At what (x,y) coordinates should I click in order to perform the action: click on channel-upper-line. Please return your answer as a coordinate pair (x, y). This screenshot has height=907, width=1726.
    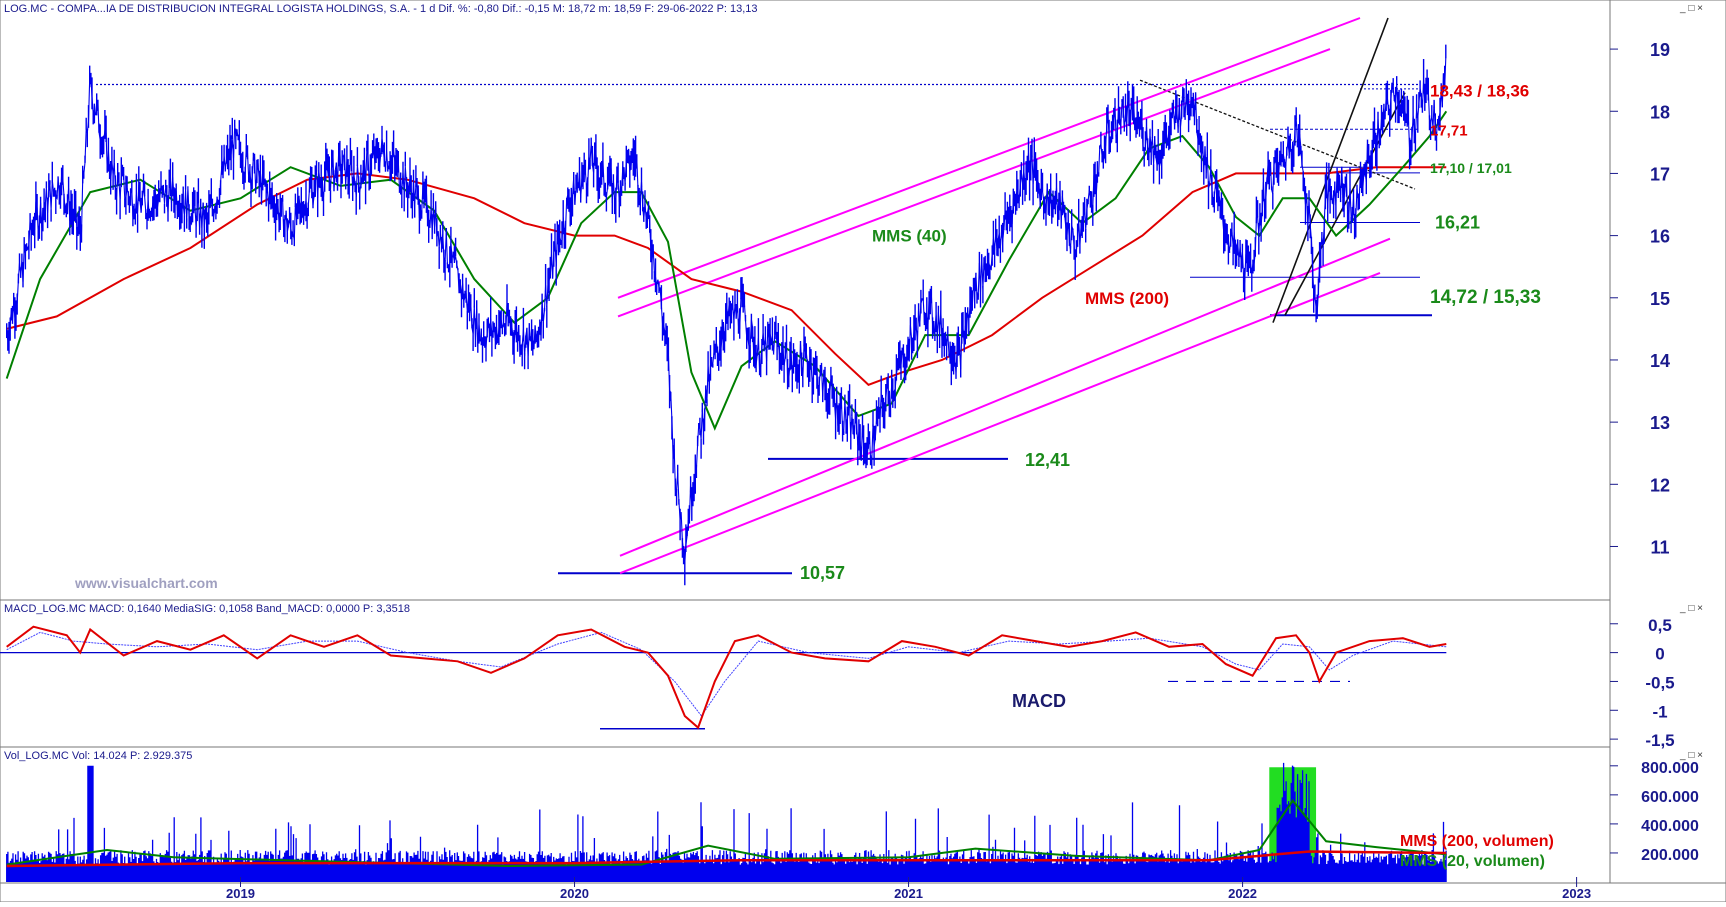
    Looking at the image, I should click on (989, 158).